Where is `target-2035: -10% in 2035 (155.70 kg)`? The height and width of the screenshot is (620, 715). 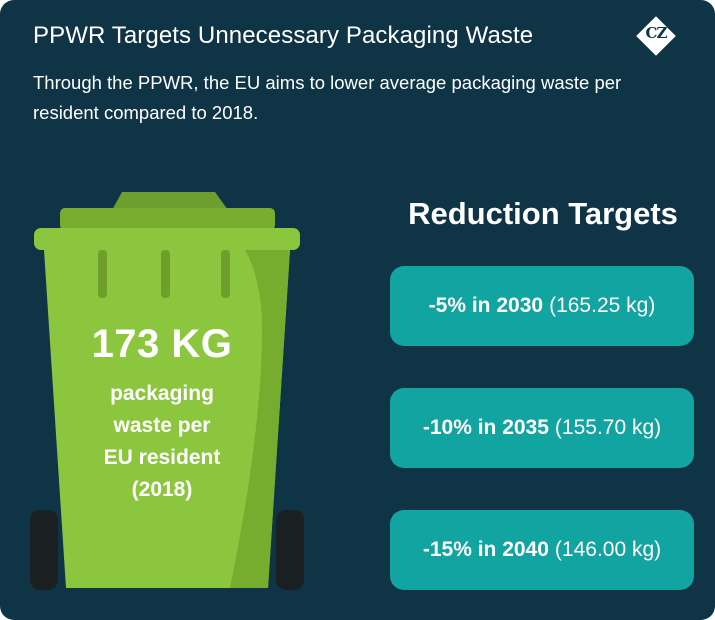
target-2035: -10% in 2035 (155.70 kg) is located at coordinates (542, 428).